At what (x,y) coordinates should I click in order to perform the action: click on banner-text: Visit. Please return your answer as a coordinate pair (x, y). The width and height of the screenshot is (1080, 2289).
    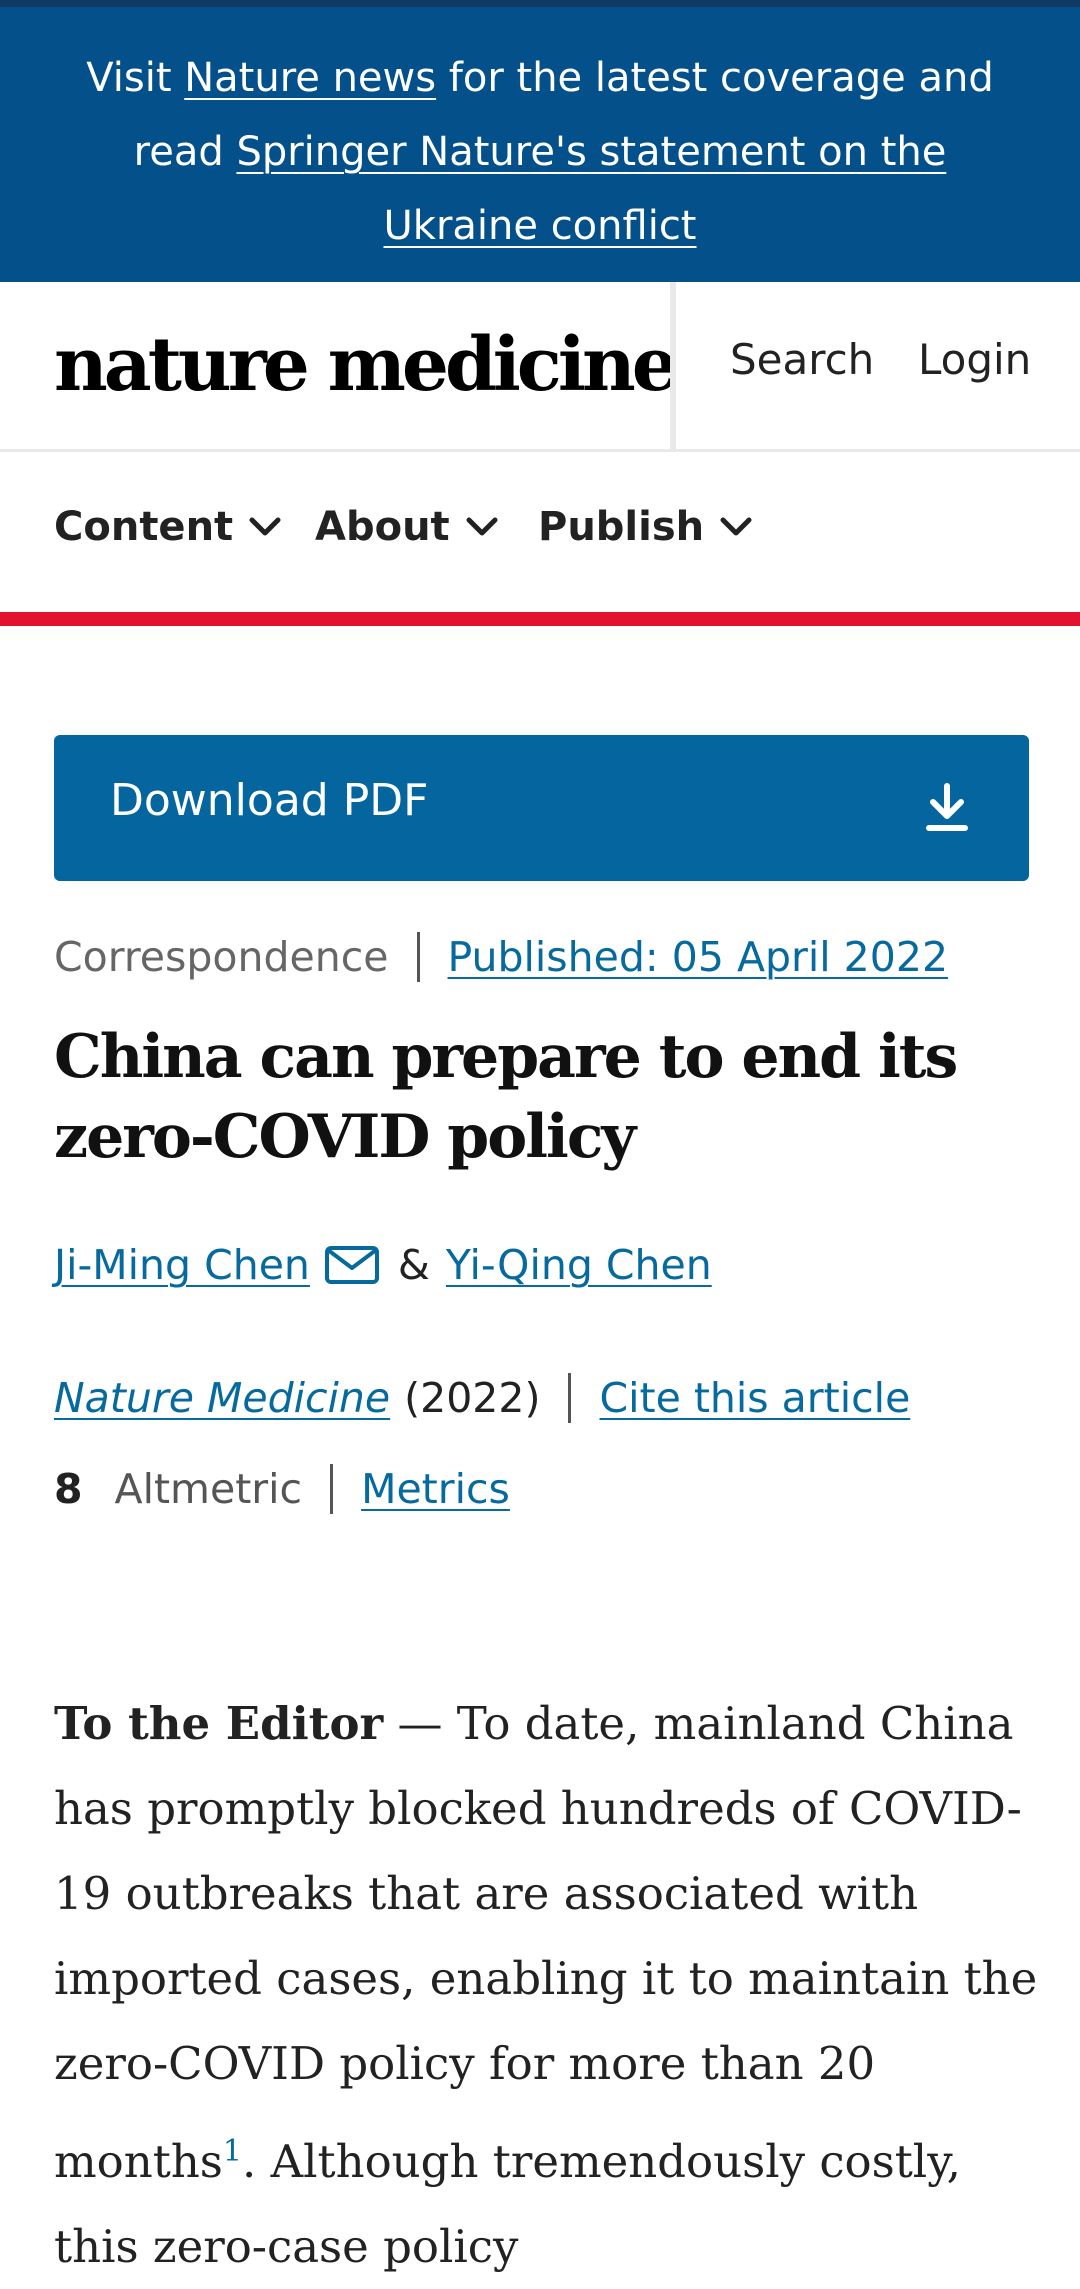
    Looking at the image, I should click on (135, 78).